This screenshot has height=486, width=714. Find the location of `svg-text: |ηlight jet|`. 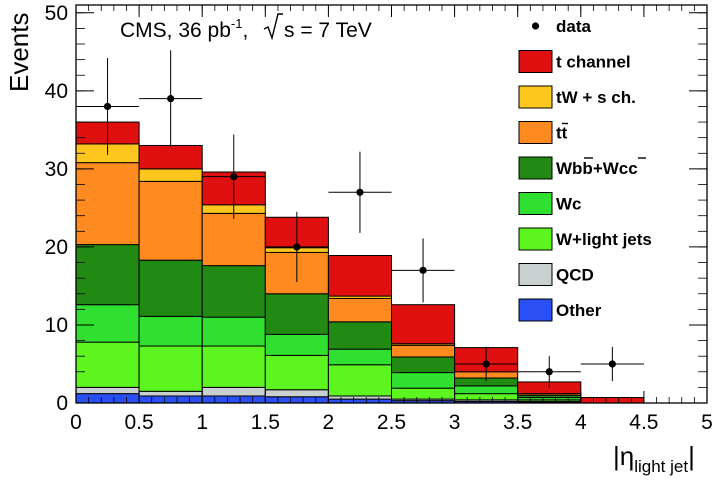

svg-text: |ηlight jet| is located at coordinates (654, 458).